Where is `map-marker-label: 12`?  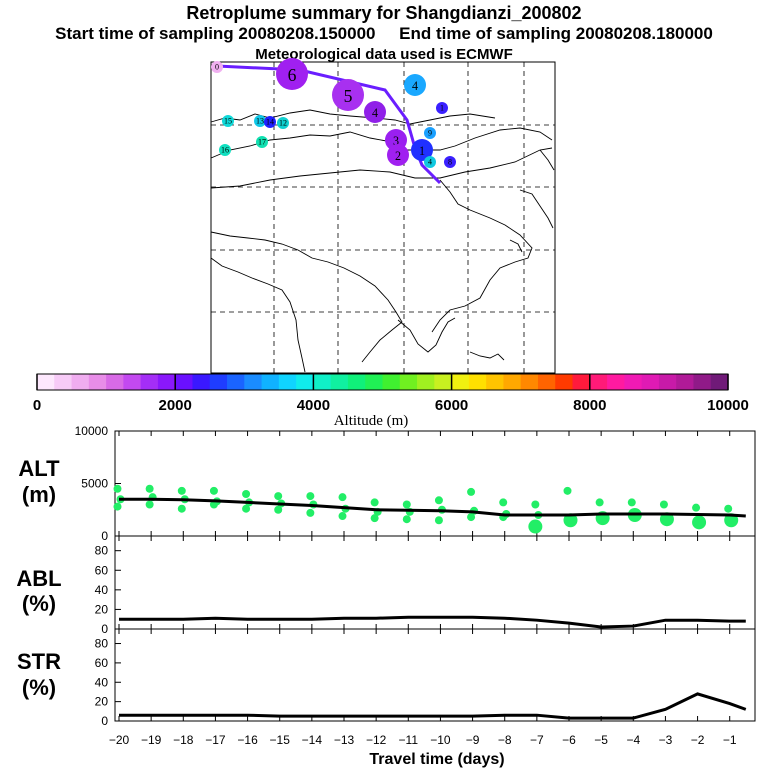 map-marker-label: 12 is located at coordinates (283, 123).